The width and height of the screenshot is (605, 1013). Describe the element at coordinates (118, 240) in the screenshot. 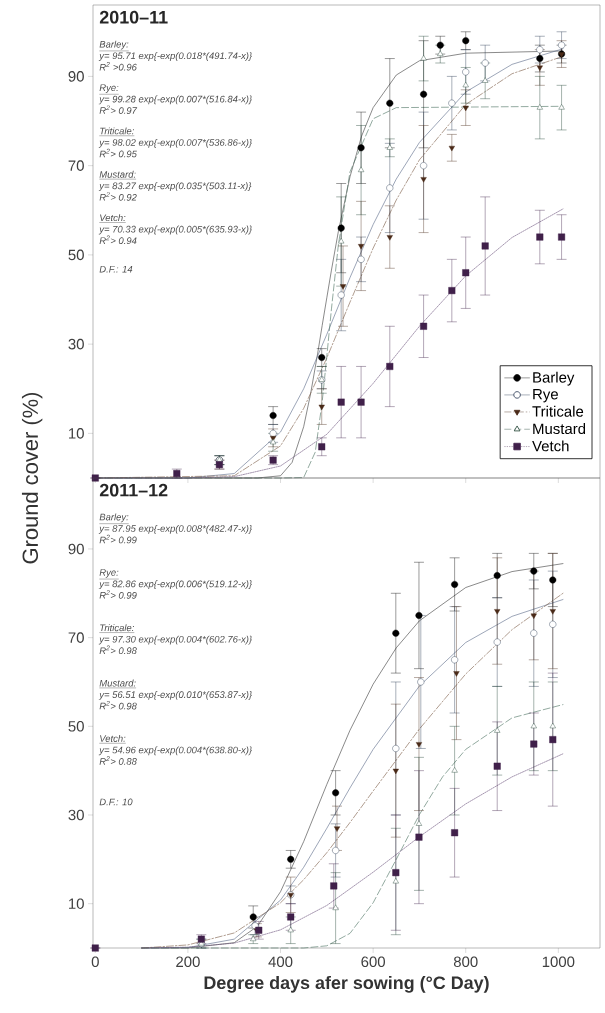

I see `annotation: R$^{2}$> 0.94` at that location.